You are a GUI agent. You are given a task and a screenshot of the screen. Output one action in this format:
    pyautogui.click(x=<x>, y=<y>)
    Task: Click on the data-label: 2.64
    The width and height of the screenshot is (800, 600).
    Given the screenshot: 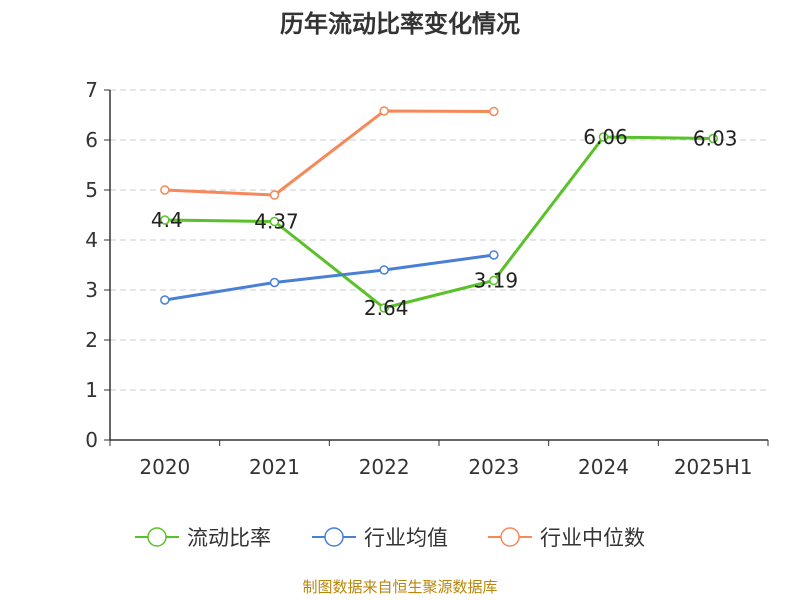 What is the action you would take?
    pyautogui.click(x=386, y=308)
    